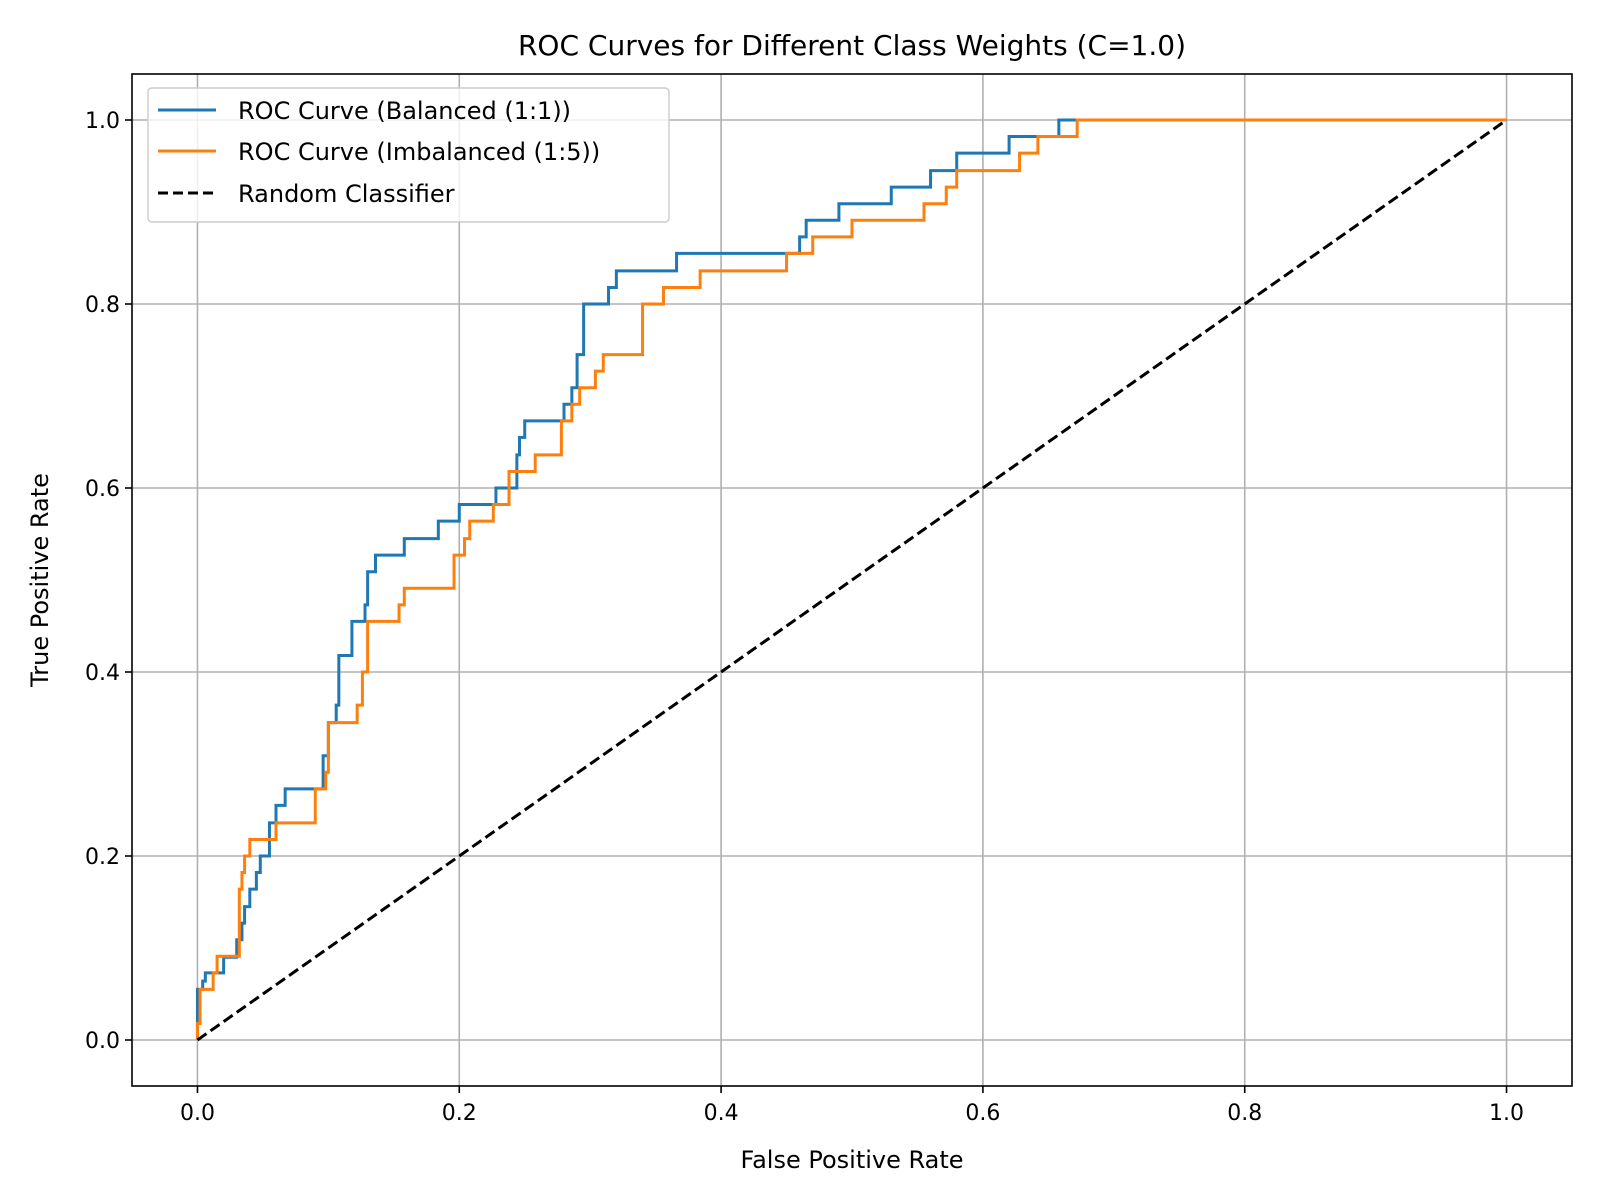  I want to click on x-axis-label: False Positive Rate, so click(851, 1160).